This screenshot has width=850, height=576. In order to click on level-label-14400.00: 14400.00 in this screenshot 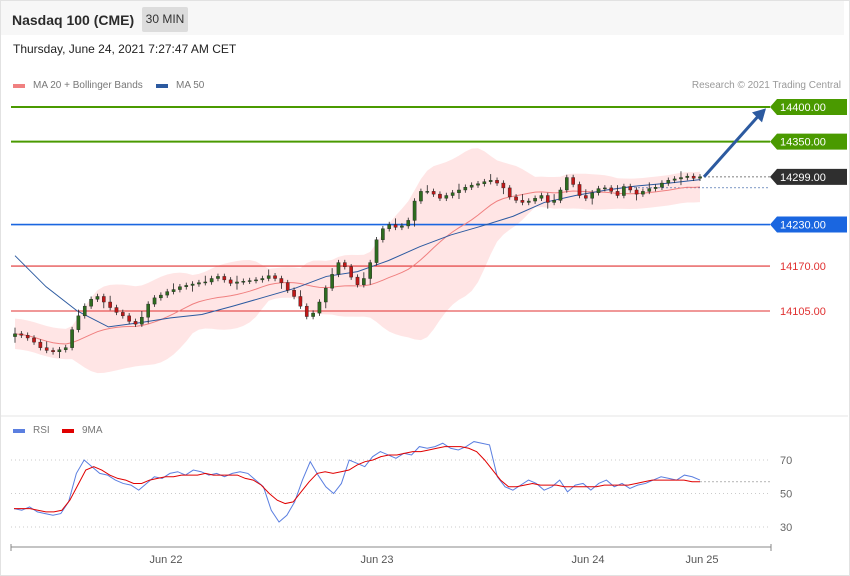, I will do `click(803, 108)`.